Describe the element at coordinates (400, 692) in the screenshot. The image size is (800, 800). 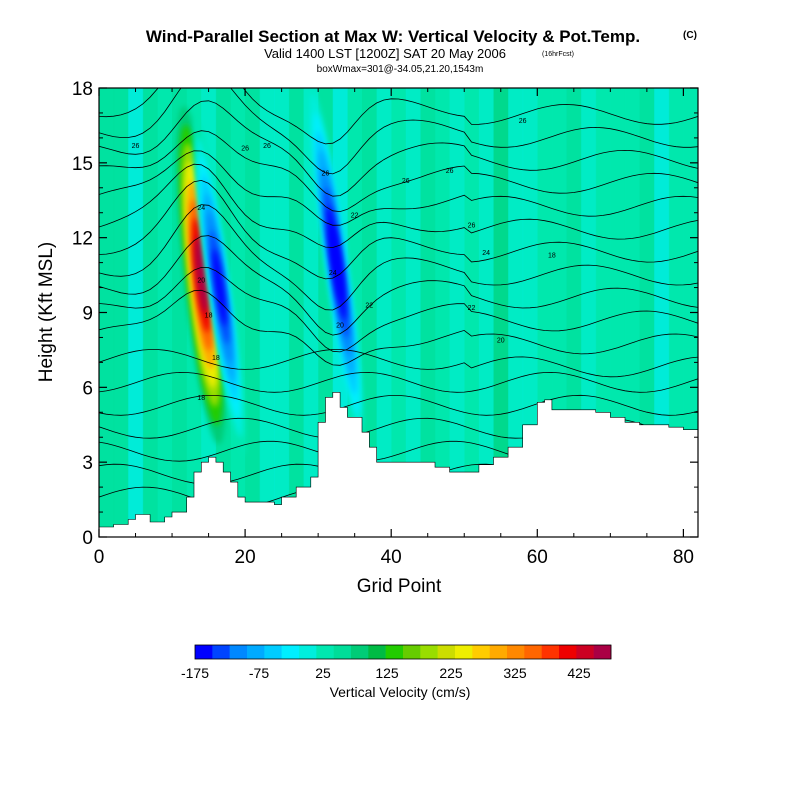
I see `colorbar-label: Vertical Velocity (cm/s)` at that location.